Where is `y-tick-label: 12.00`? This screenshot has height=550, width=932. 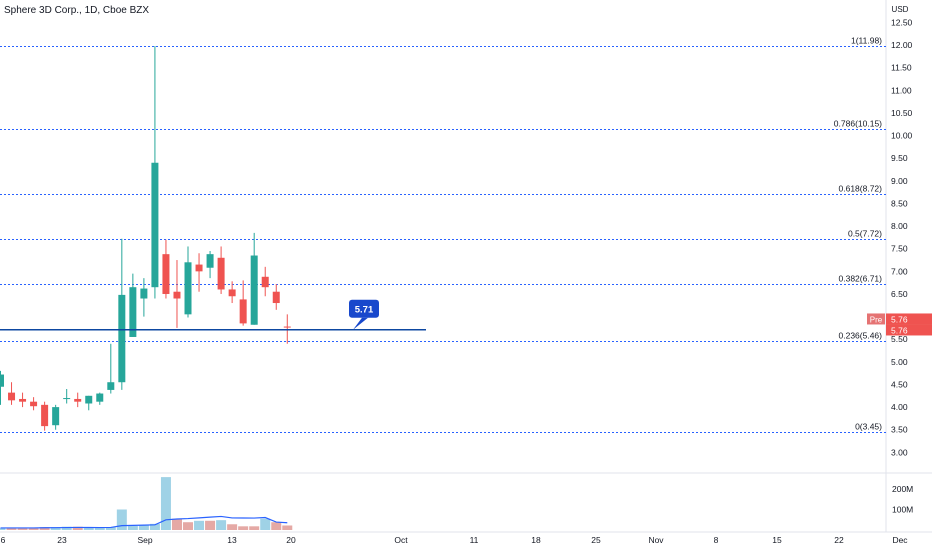 y-tick-label: 12.00 is located at coordinates (902, 45).